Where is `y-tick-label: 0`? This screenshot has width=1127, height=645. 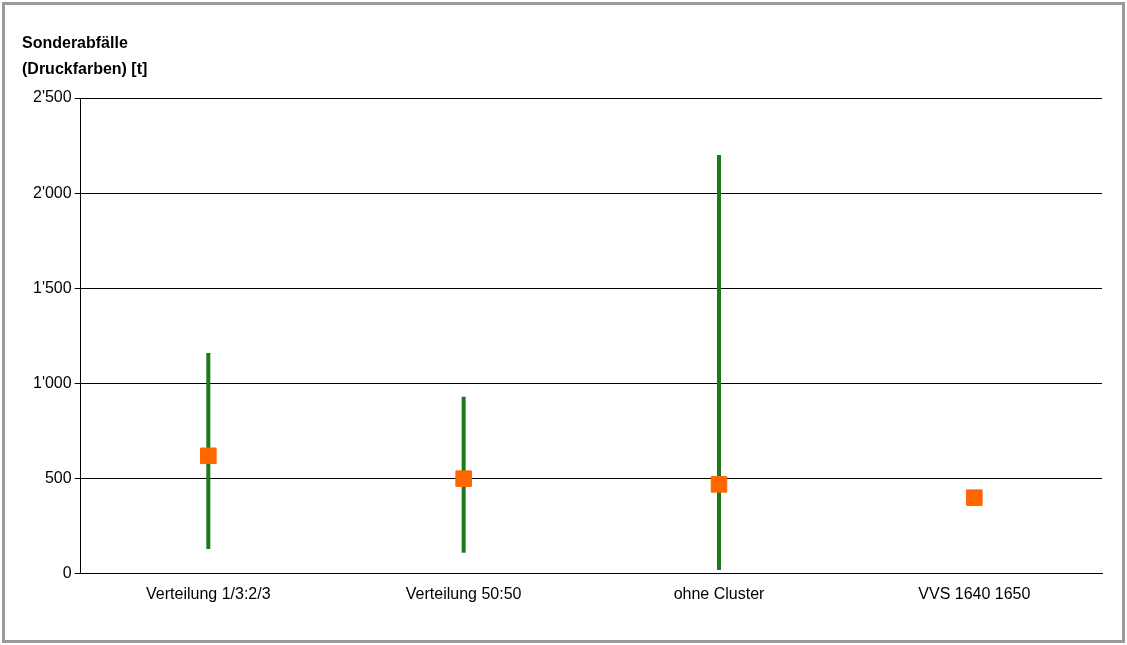
y-tick-label: 0 is located at coordinates (67, 573).